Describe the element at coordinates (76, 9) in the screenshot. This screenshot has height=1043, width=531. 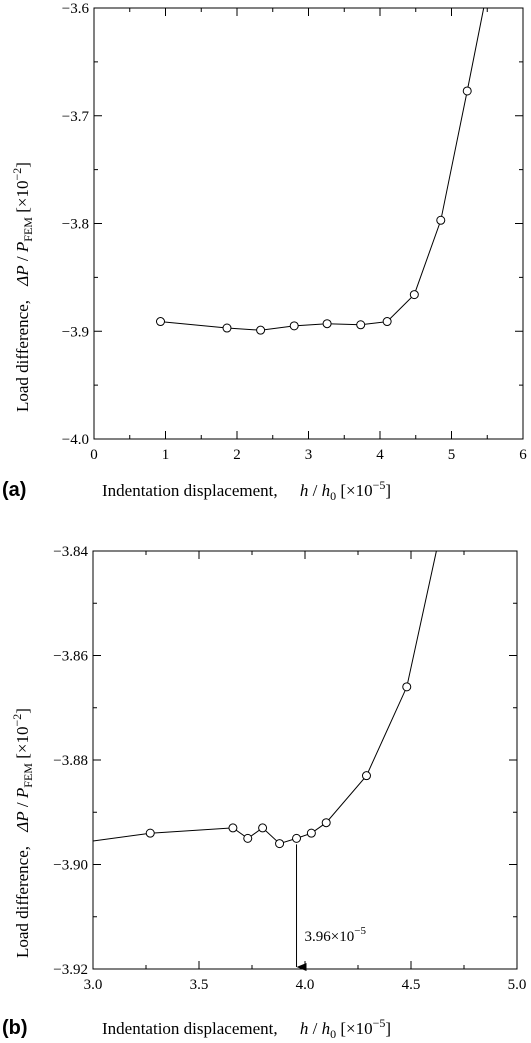
I see `y-tick-label: −3.6` at that location.